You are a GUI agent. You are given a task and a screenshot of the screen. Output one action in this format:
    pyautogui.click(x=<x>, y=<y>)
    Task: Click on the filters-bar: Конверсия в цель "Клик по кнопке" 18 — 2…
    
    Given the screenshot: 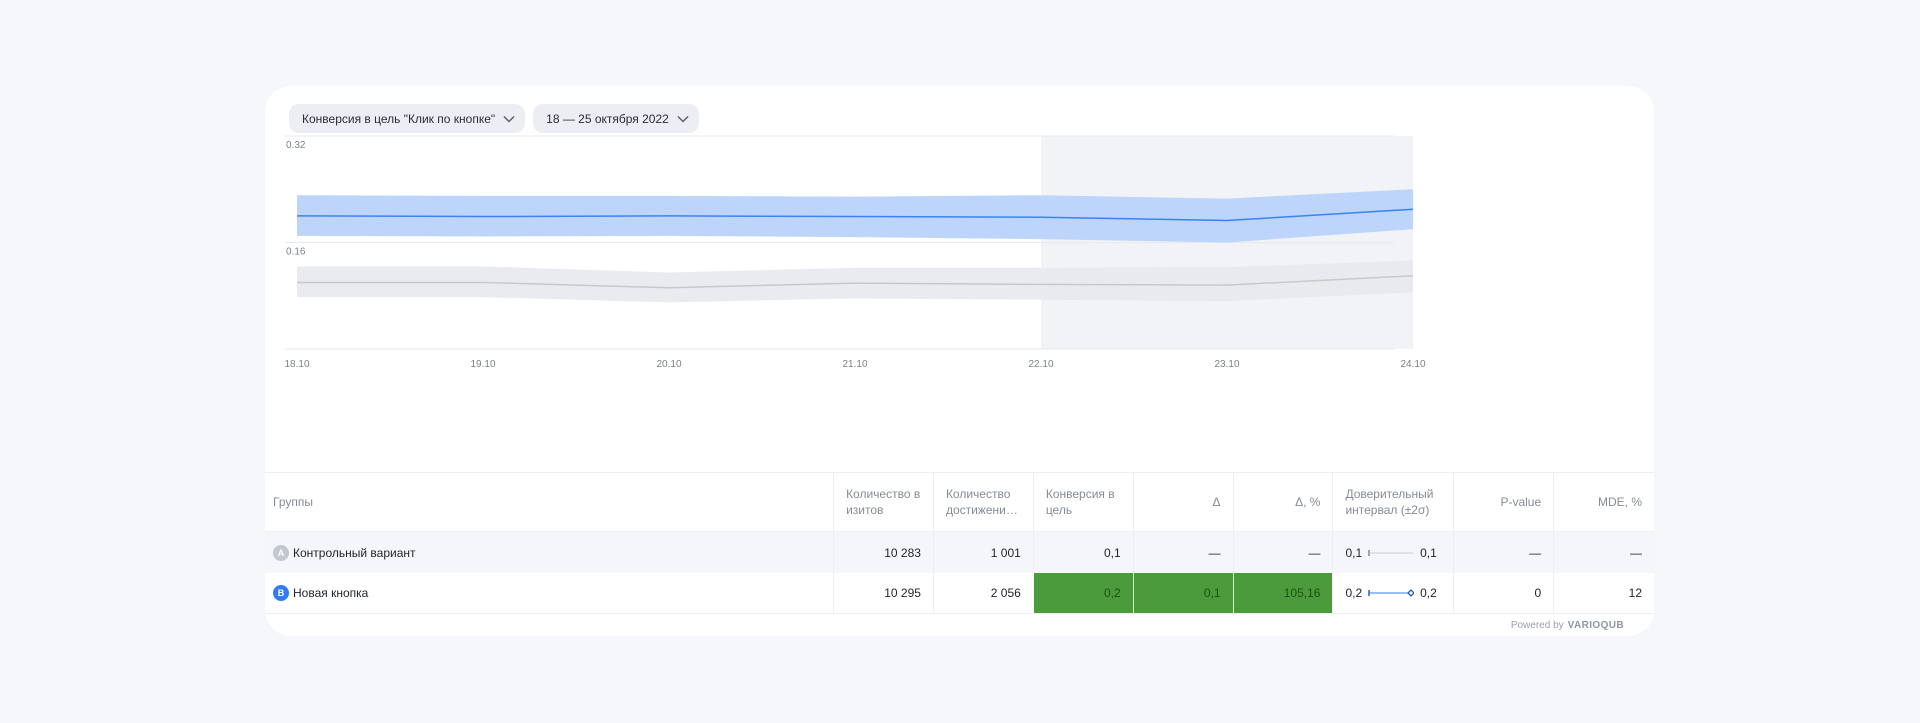 What is the action you would take?
    pyautogui.click(x=494, y=118)
    